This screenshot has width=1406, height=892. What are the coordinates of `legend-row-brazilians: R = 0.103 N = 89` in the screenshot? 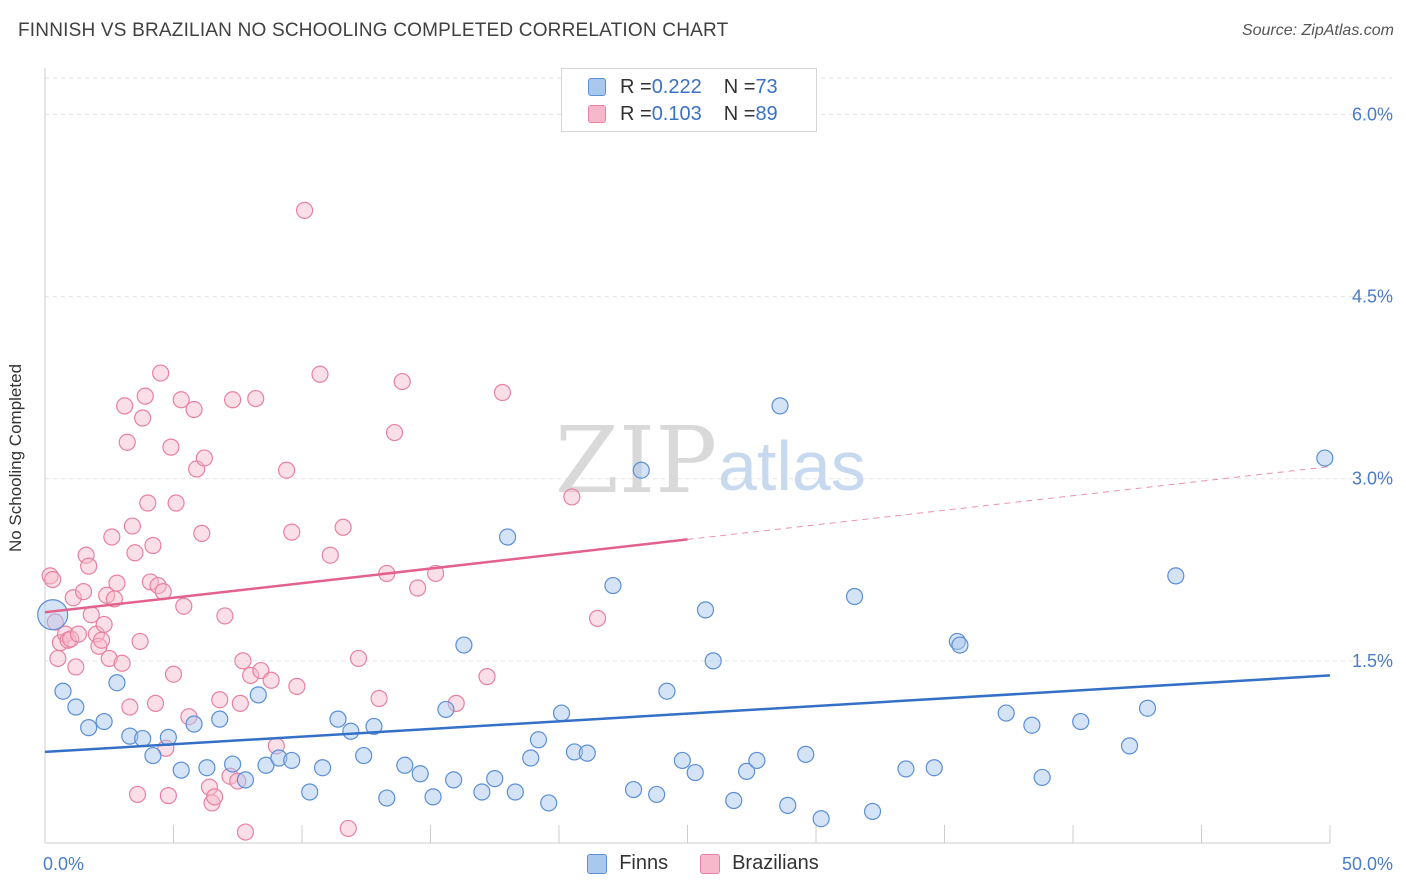 It's located at (683, 114).